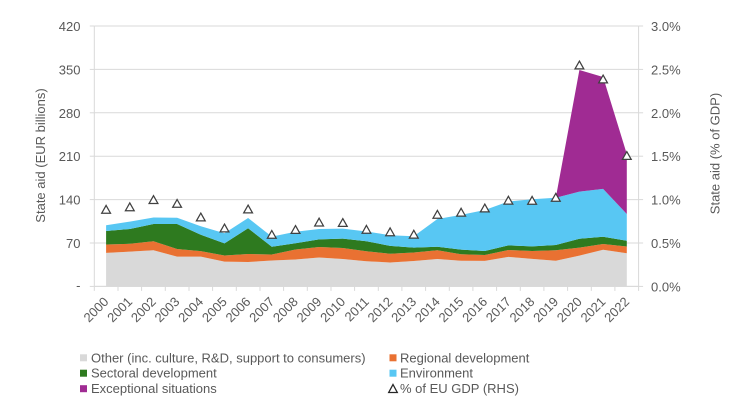 The image size is (730, 410). I want to click on svg-text: 2.5%, so click(666, 69).